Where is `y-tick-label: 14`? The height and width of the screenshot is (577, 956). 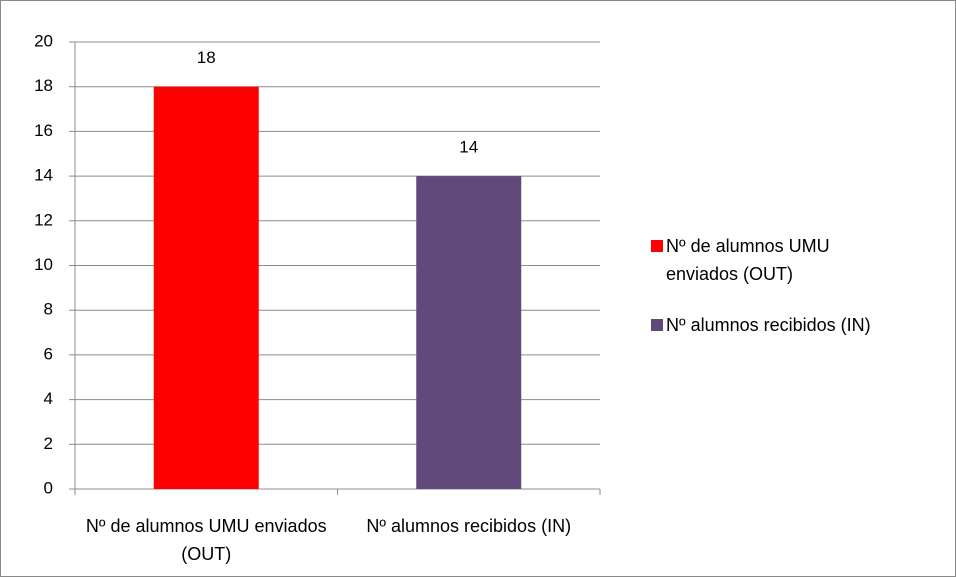
y-tick-label: 14 is located at coordinates (43, 175).